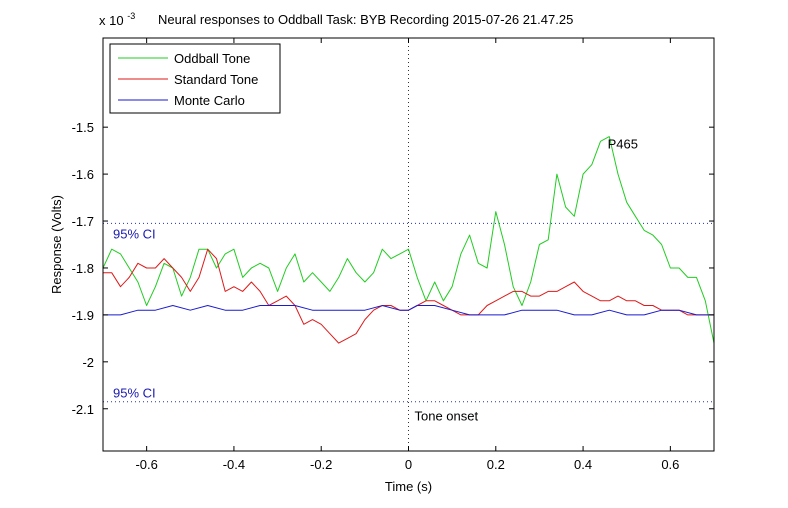 This screenshot has width=788, height=508. What do you see at coordinates (83, 268) in the screenshot?
I see `y-tick-label: -1.8` at bounding box center [83, 268].